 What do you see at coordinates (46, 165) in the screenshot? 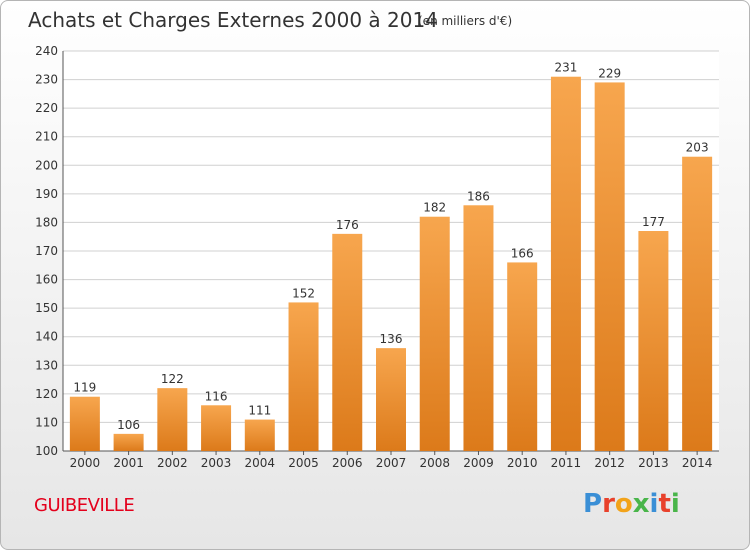
I see `y-tick-label: 200` at bounding box center [46, 165].